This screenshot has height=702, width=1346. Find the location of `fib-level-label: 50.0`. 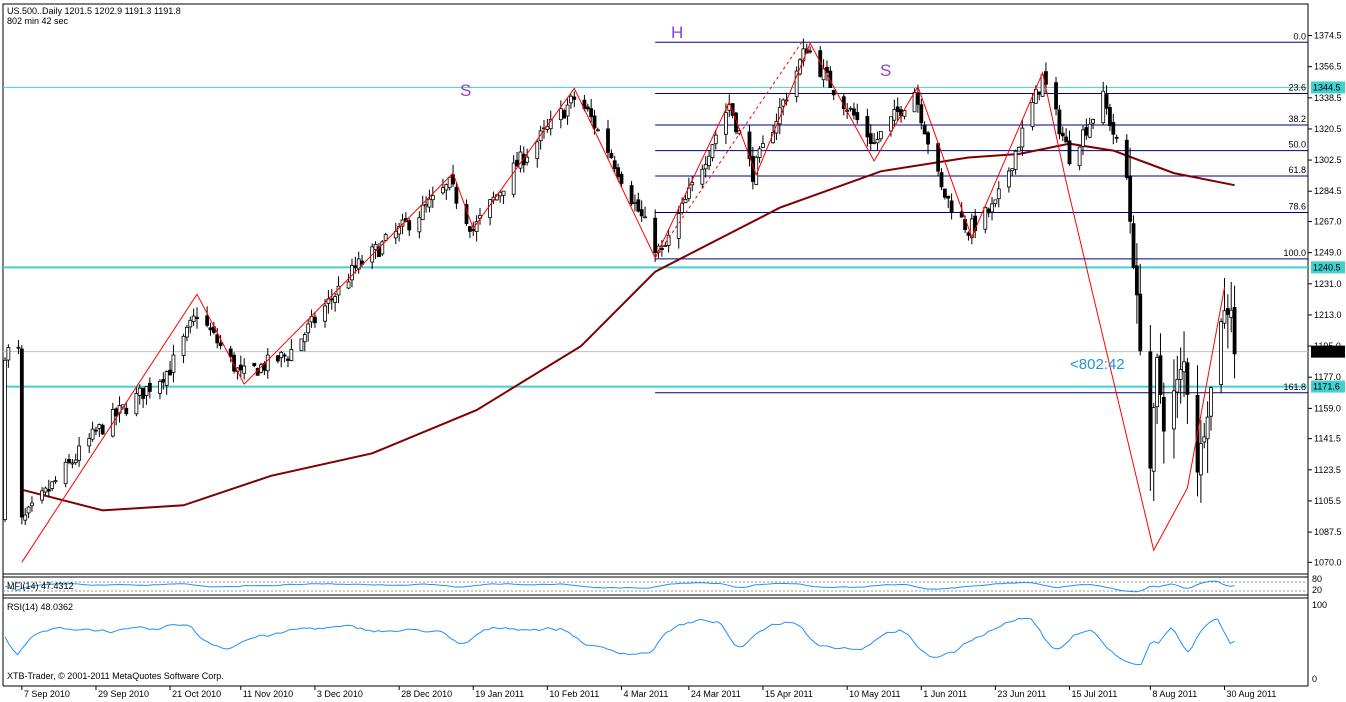

fib-level-label: 50.0 is located at coordinates (1297, 145).